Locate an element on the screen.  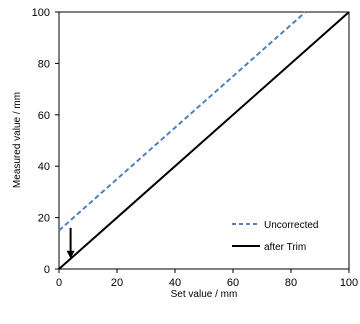
y-tick-label: 60 is located at coordinates (44, 116).